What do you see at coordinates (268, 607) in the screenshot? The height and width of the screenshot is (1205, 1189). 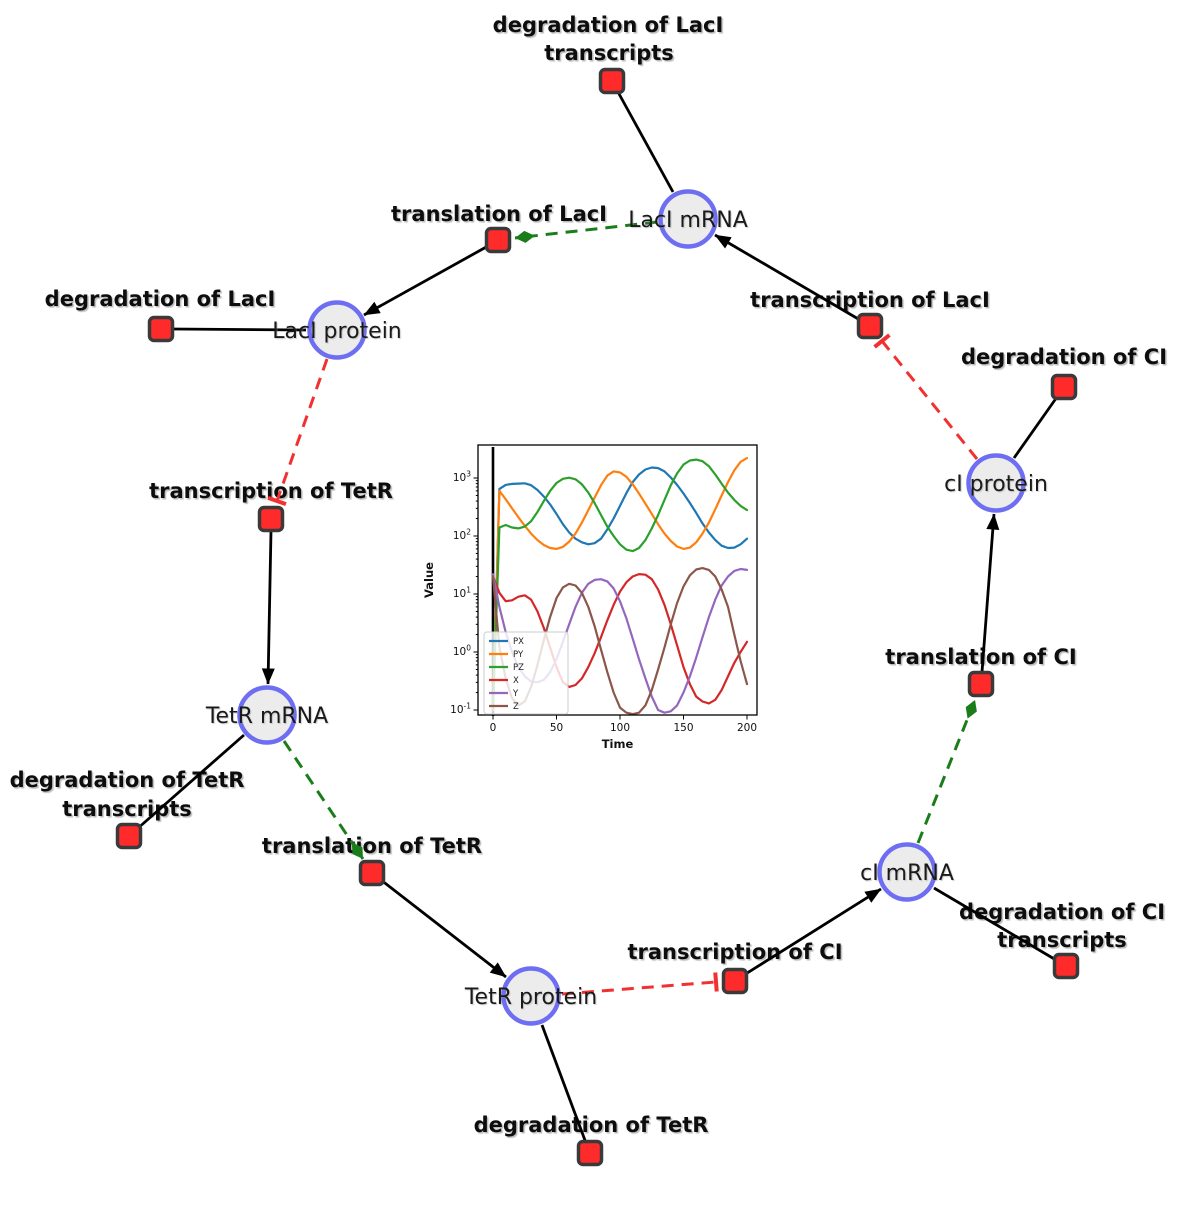 I see `edge-transcription-of-tetr-to-tetr-mrna` at bounding box center [268, 607].